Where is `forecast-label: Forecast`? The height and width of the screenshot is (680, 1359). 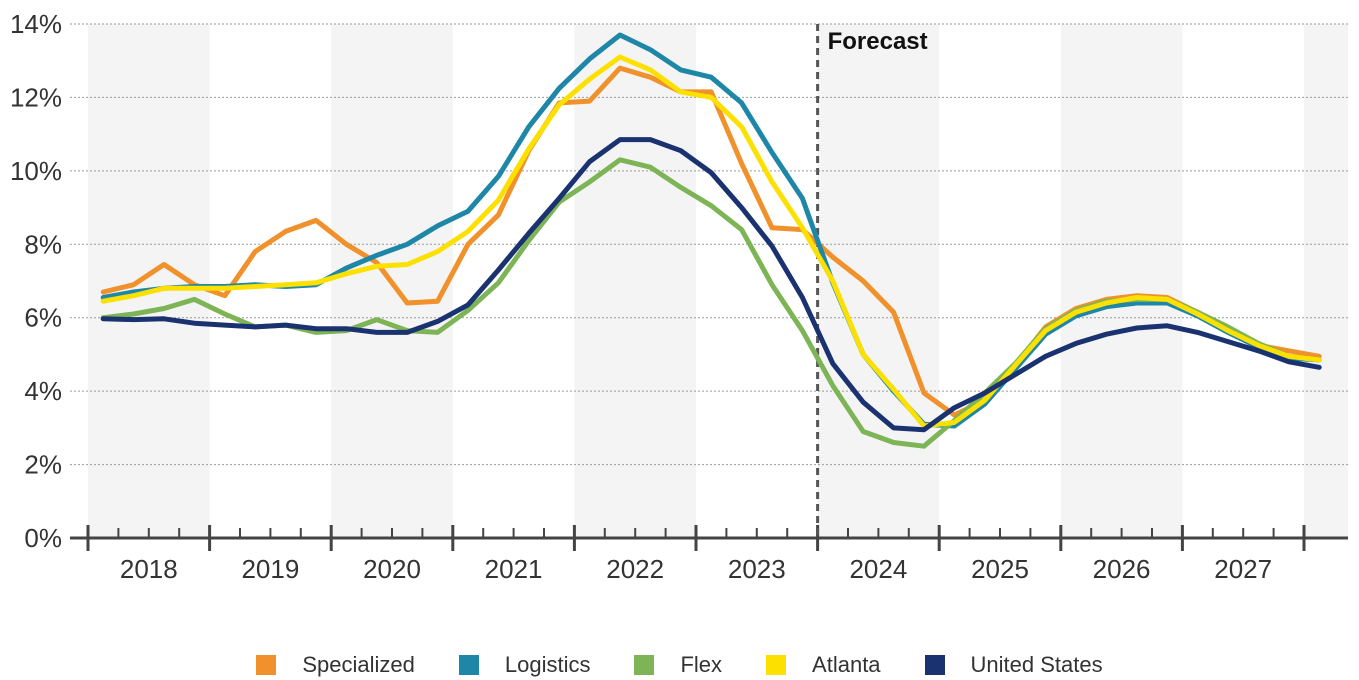 forecast-label: Forecast is located at coordinates (878, 41).